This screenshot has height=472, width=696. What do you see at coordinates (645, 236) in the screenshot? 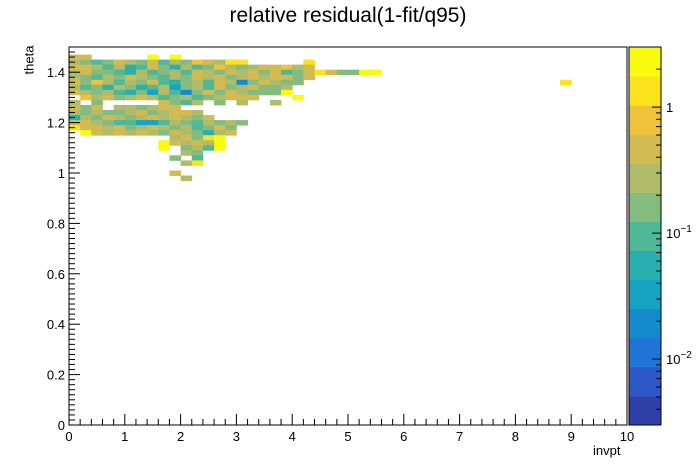
I see `colorbar-frame` at bounding box center [645, 236].